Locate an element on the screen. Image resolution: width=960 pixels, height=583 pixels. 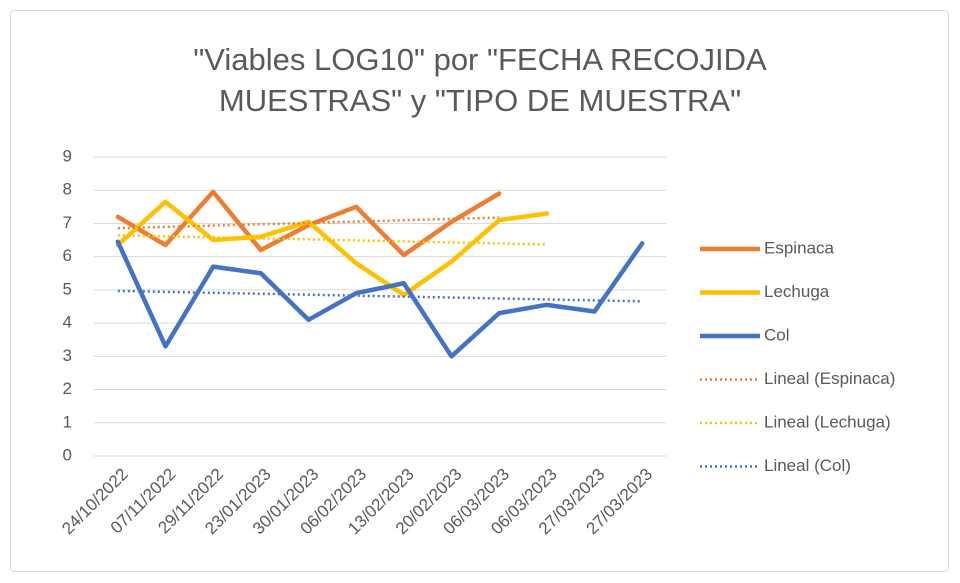
y-tick-label: 3 is located at coordinates (67, 355).